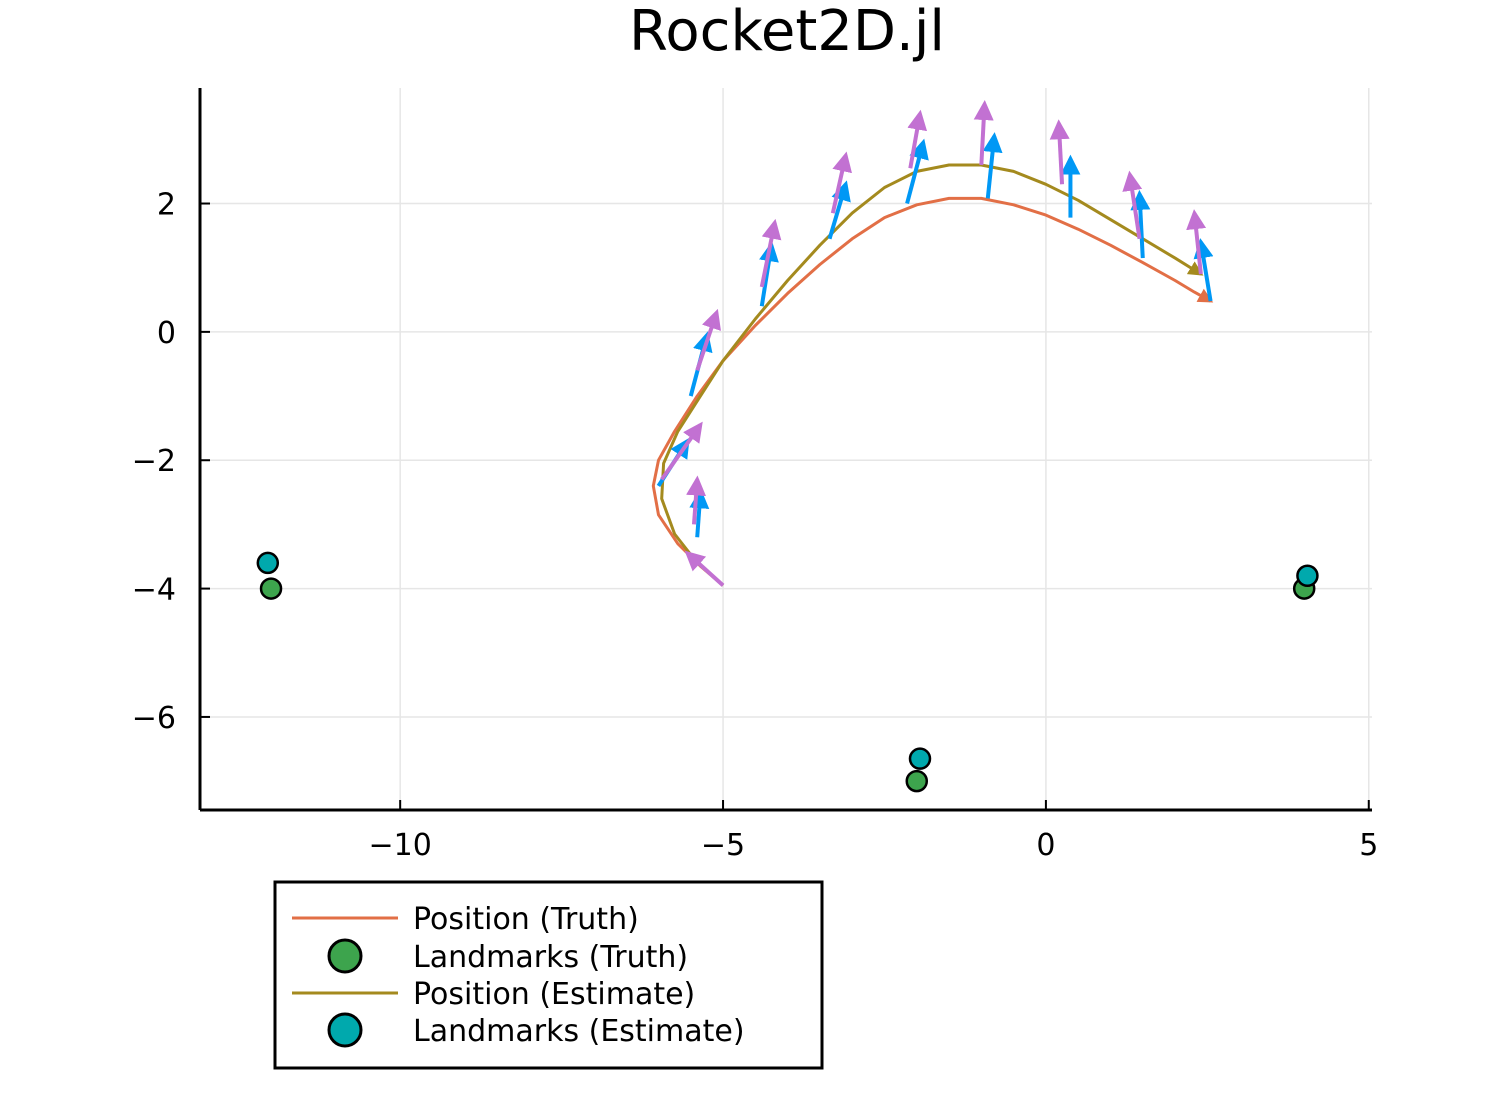 The image size is (1490, 1102). What do you see at coordinates (154, 718) in the screenshot?
I see `y-tick-label: −6` at bounding box center [154, 718].